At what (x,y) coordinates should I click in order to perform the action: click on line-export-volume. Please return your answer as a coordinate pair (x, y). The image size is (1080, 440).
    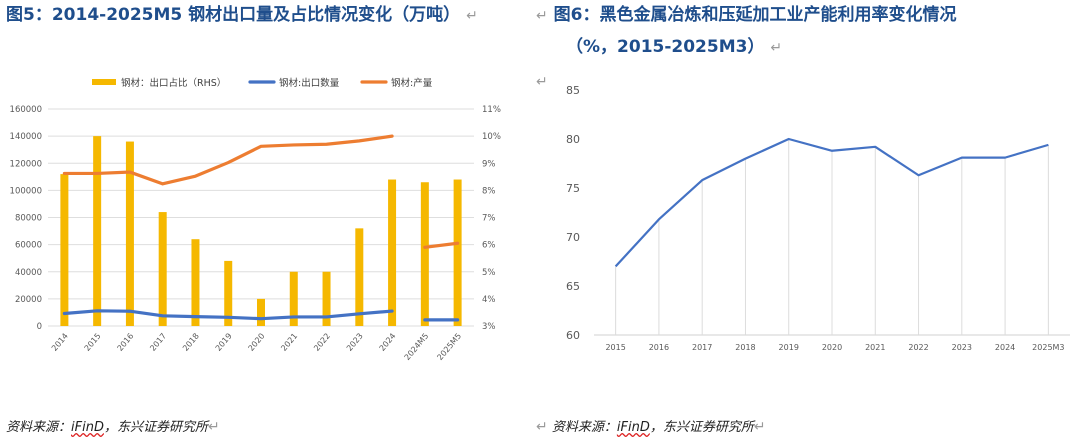
    Looking at the image, I should click on (228, 315).